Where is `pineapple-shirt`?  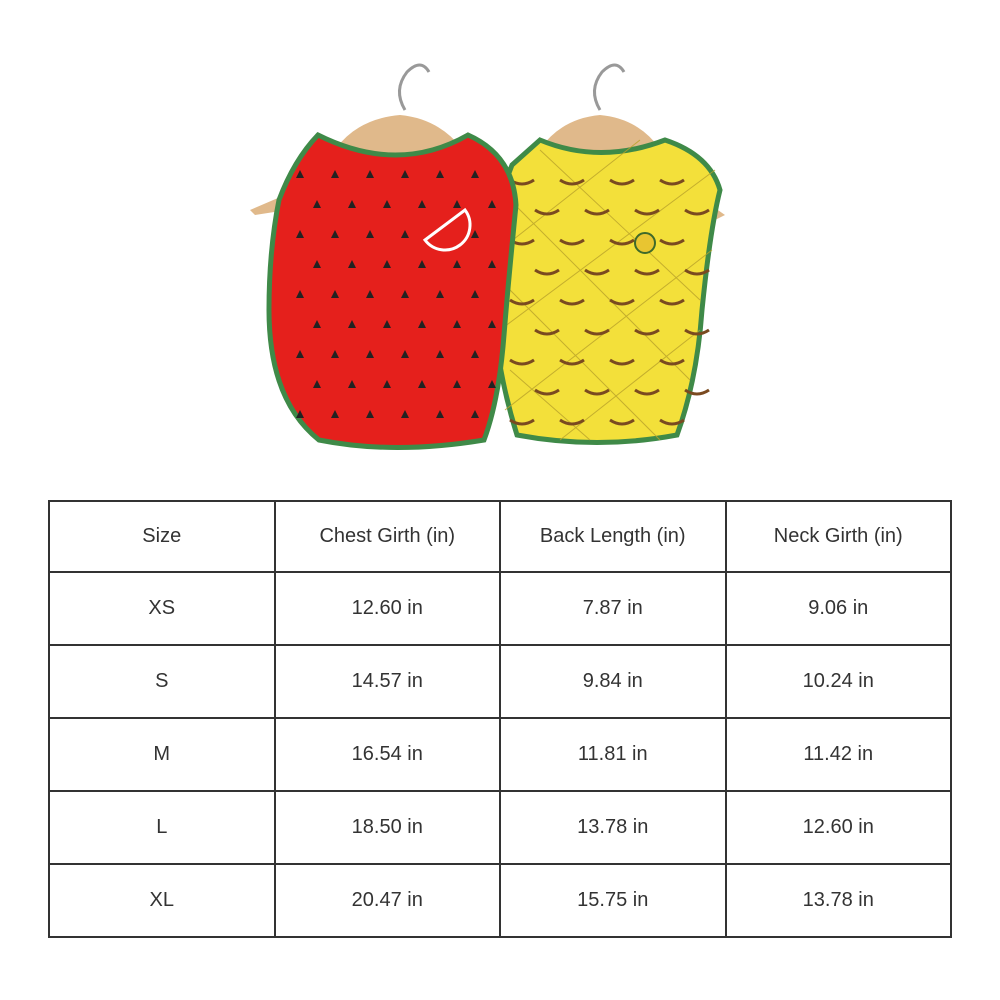
pineapple-shirt is located at coordinates (605, 254).